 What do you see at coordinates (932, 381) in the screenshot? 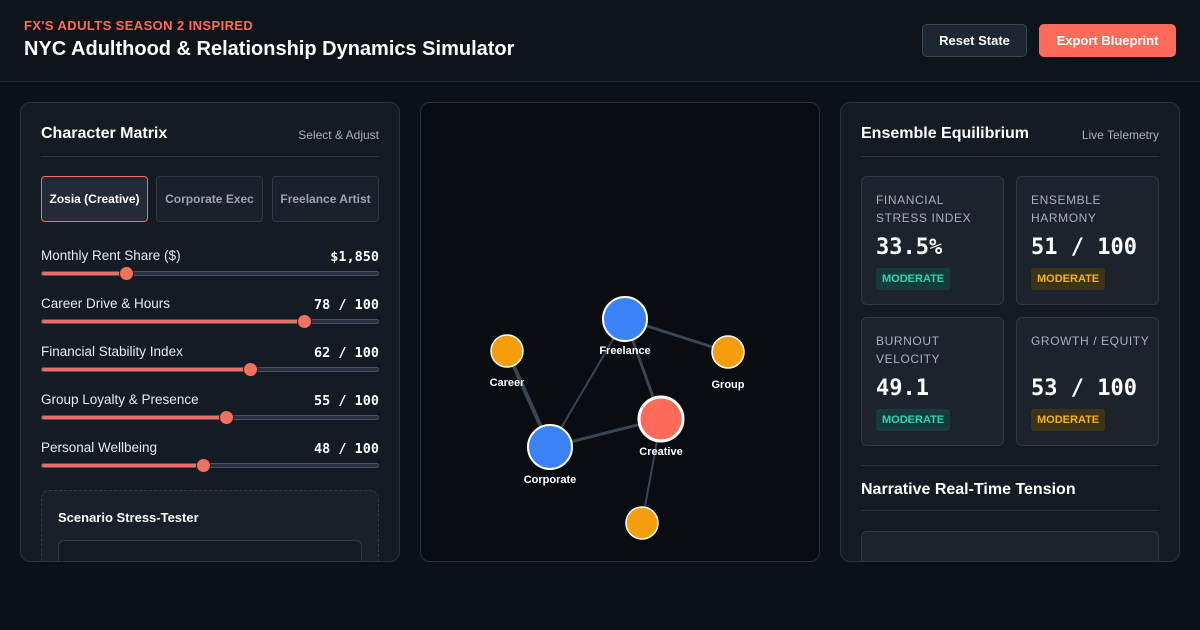
I see `metric-burnout-velocity: BURNOUT VELOCITY 49.1 MODERATE` at bounding box center [932, 381].